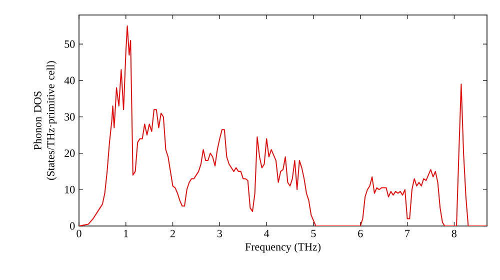  Describe the element at coordinates (72, 226) in the screenshot. I see `y-tick-label: 0` at that location.